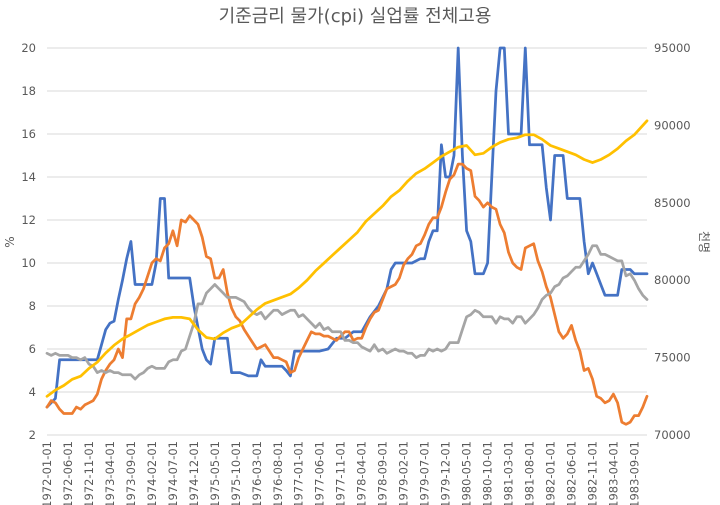 The image size is (720, 505). What do you see at coordinates (32, 349) in the screenshot?
I see `left-tick-label: 6` at bounding box center [32, 349].